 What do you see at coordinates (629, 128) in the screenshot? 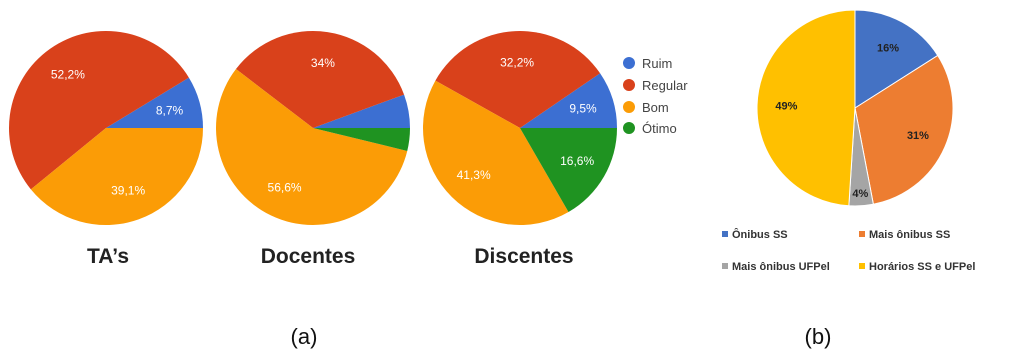
I see `legend-swatch-otimo` at bounding box center [629, 128].